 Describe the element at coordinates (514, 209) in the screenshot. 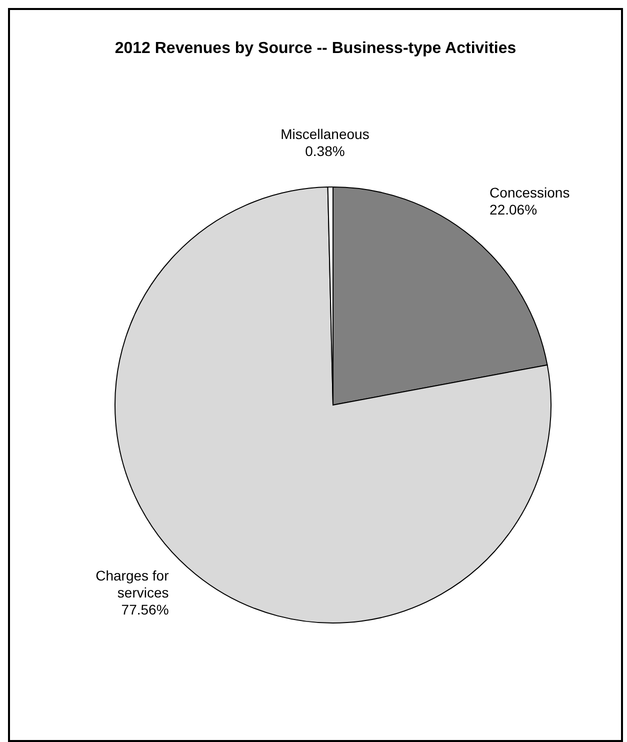

I see `data-label: 22.06%` at that location.